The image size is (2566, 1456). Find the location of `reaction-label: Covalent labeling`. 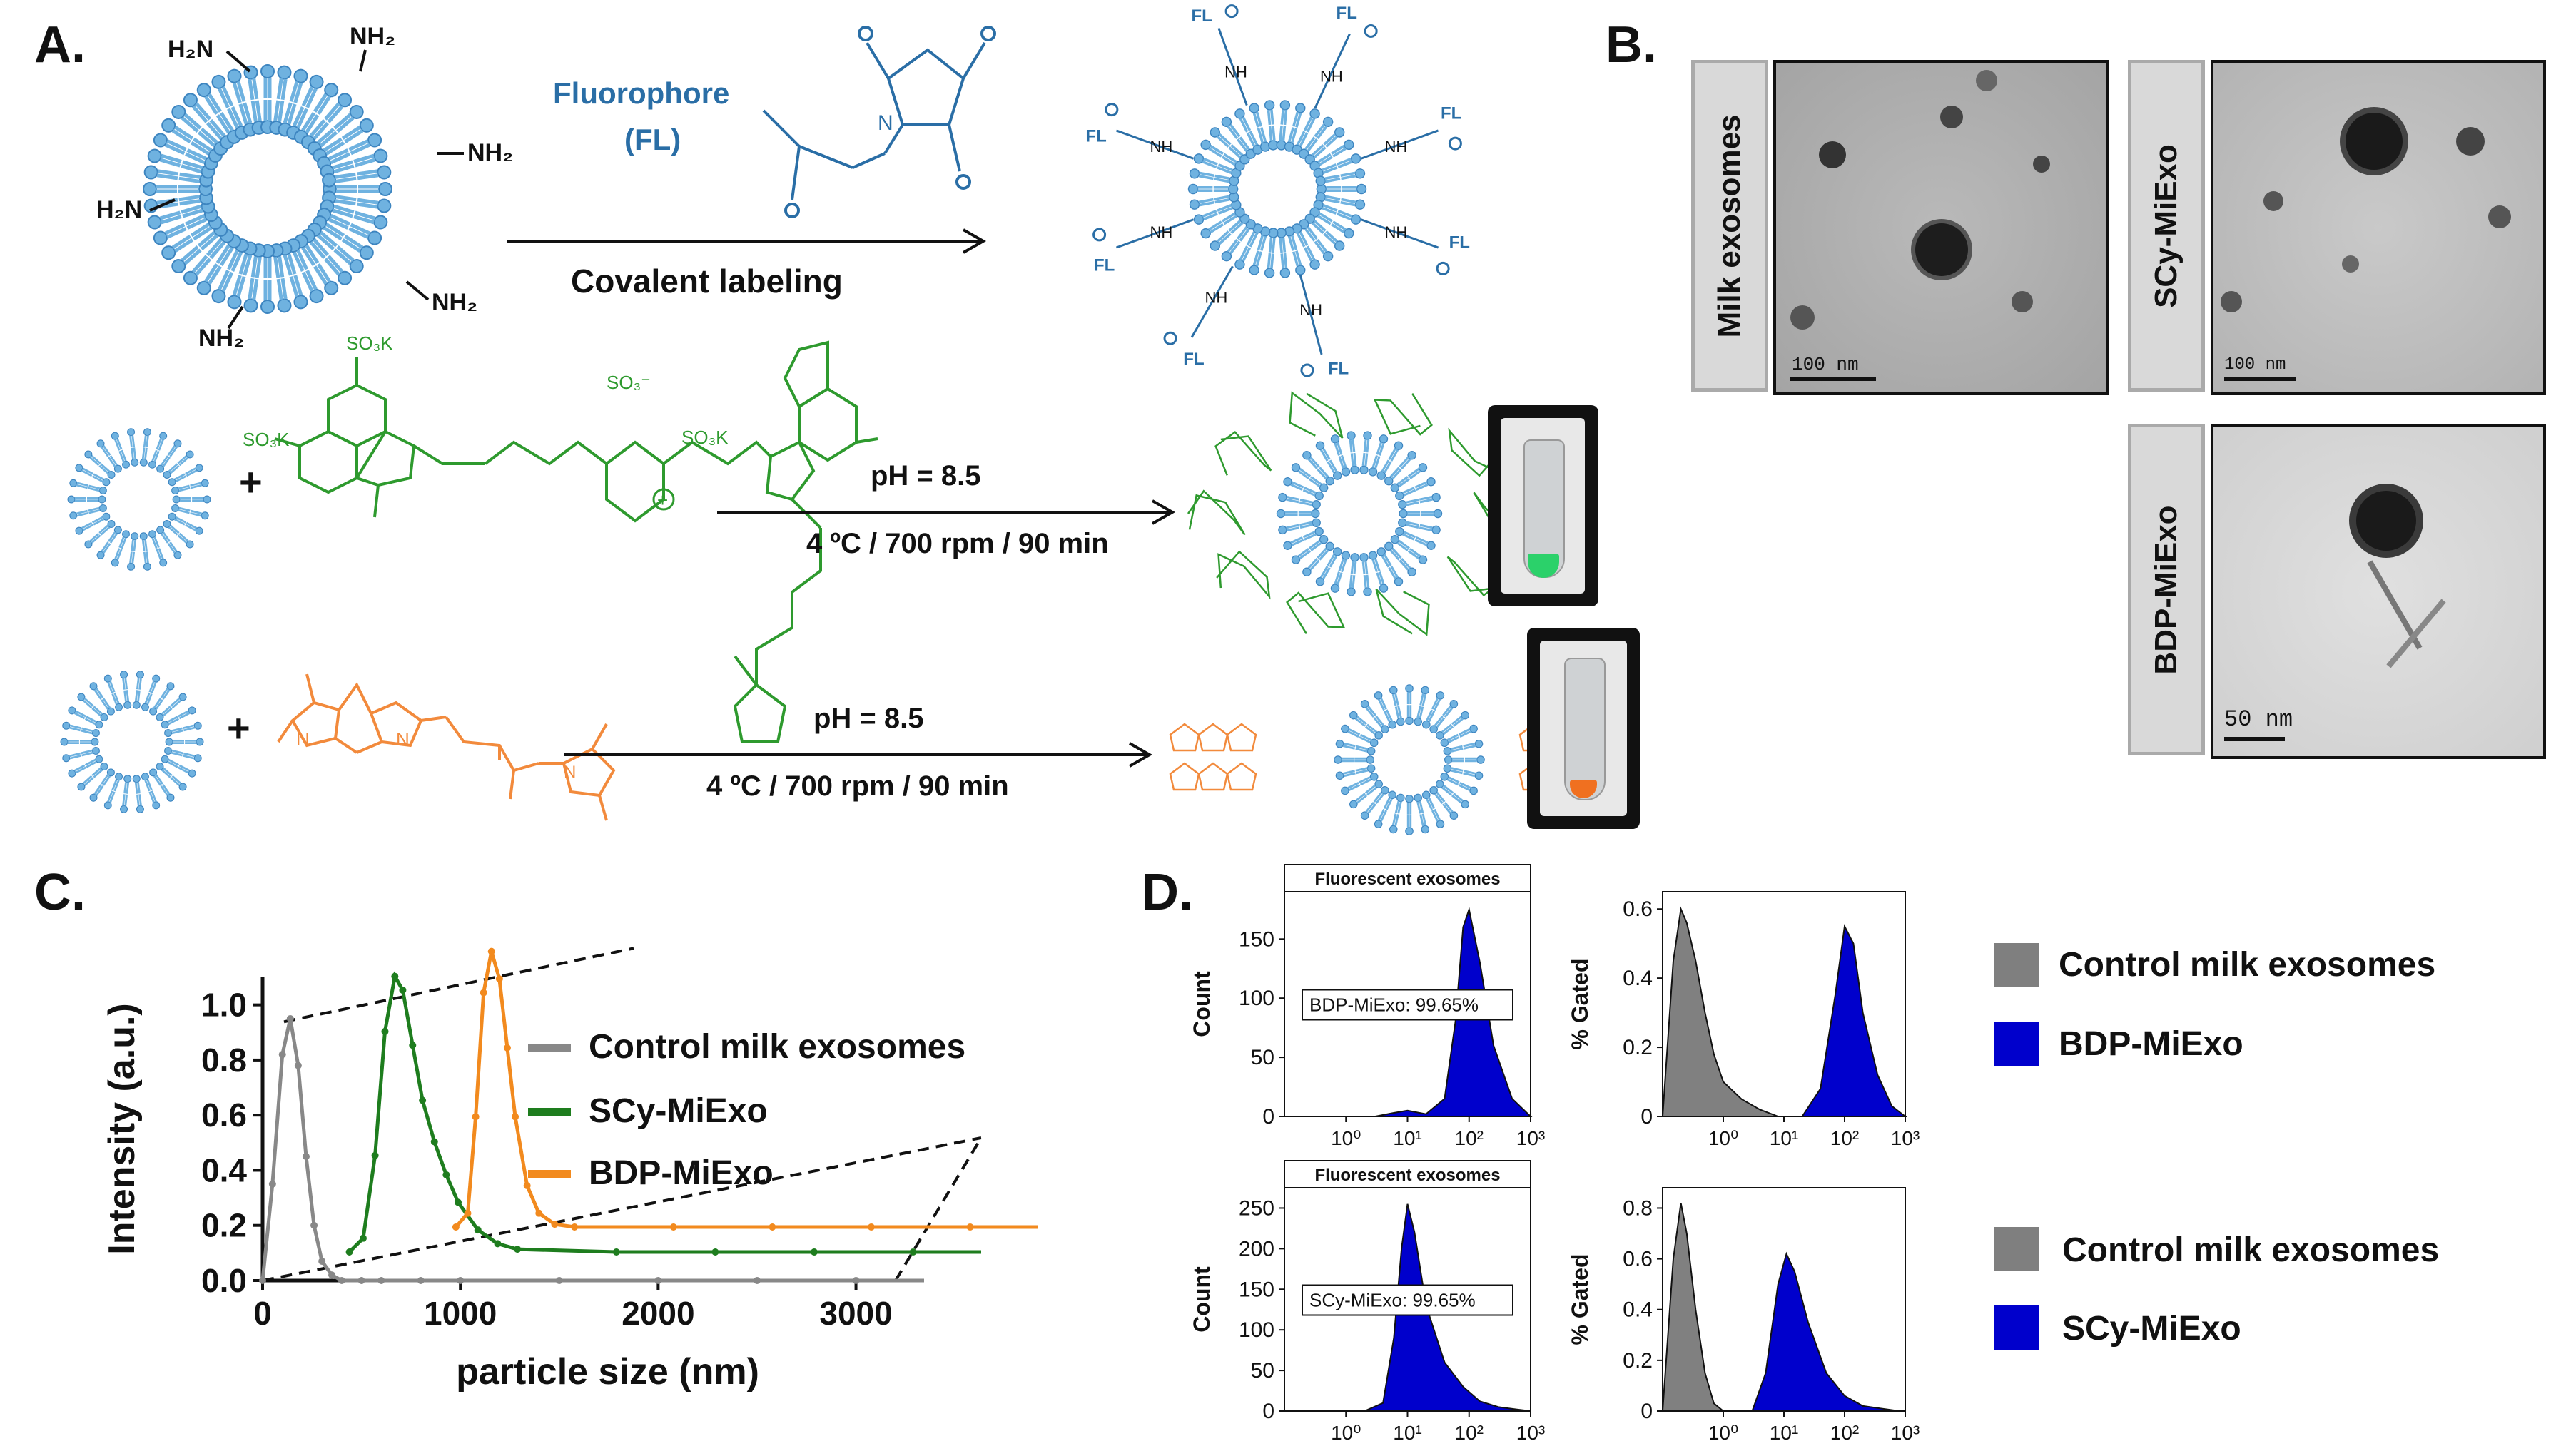

reaction-label: Covalent labeling is located at coordinates (707, 281).